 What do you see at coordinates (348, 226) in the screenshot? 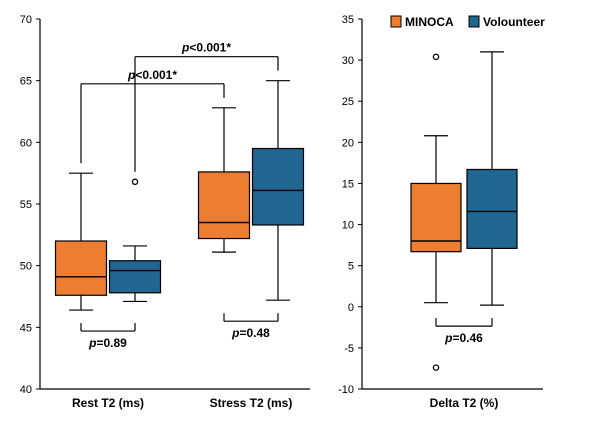
I see `y-tick-label: 10` at bounding box center [348, 226].